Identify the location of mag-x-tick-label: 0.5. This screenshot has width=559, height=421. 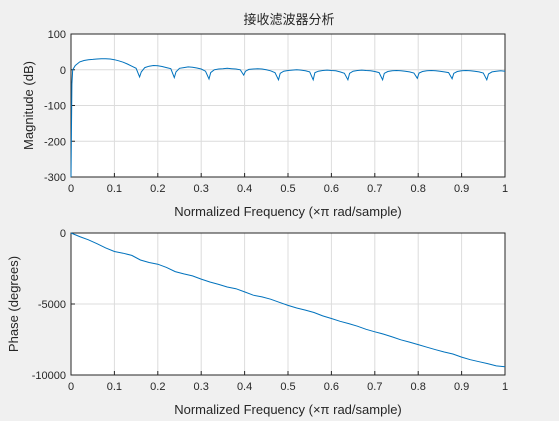
(287, 189).